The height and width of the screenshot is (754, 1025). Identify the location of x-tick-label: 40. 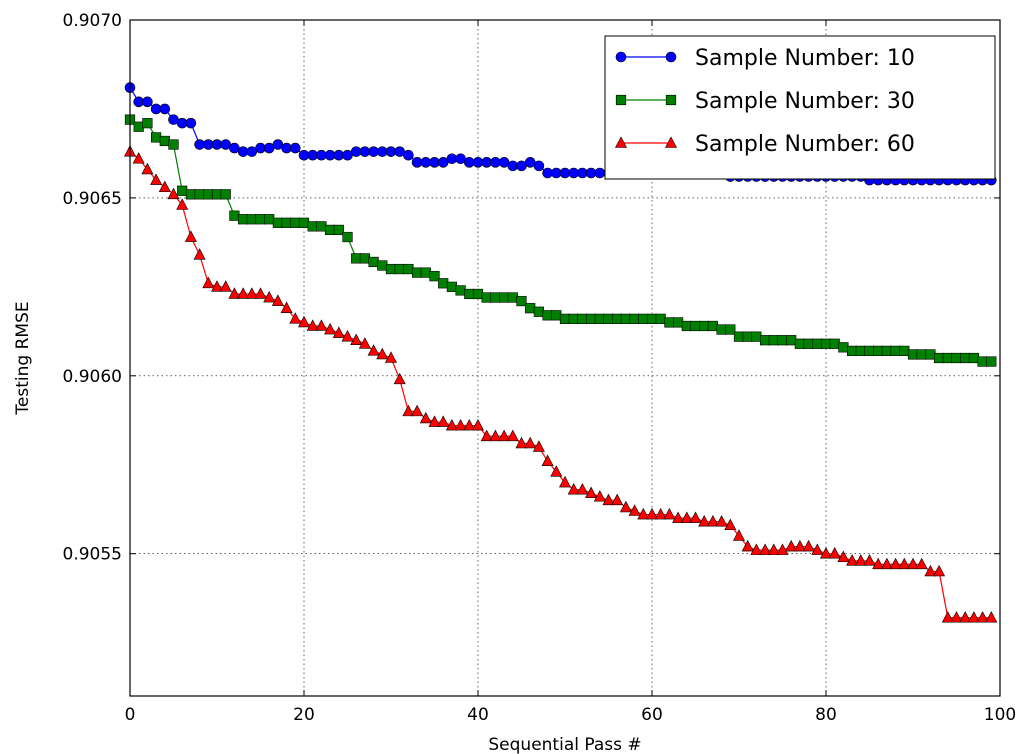
(478, 715).